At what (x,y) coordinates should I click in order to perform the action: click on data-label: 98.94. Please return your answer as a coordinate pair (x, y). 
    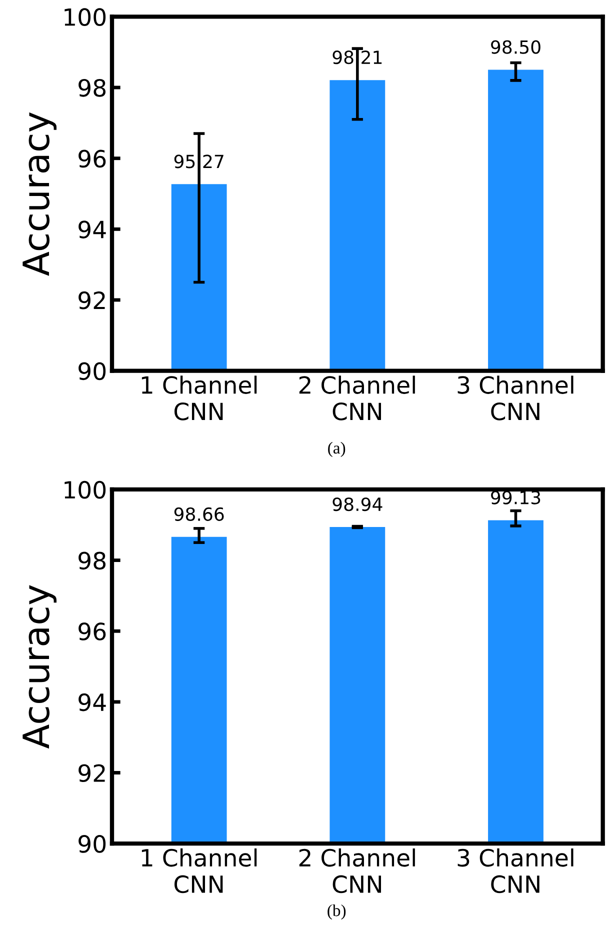
    Looking at the image, I should click on (357, 504).